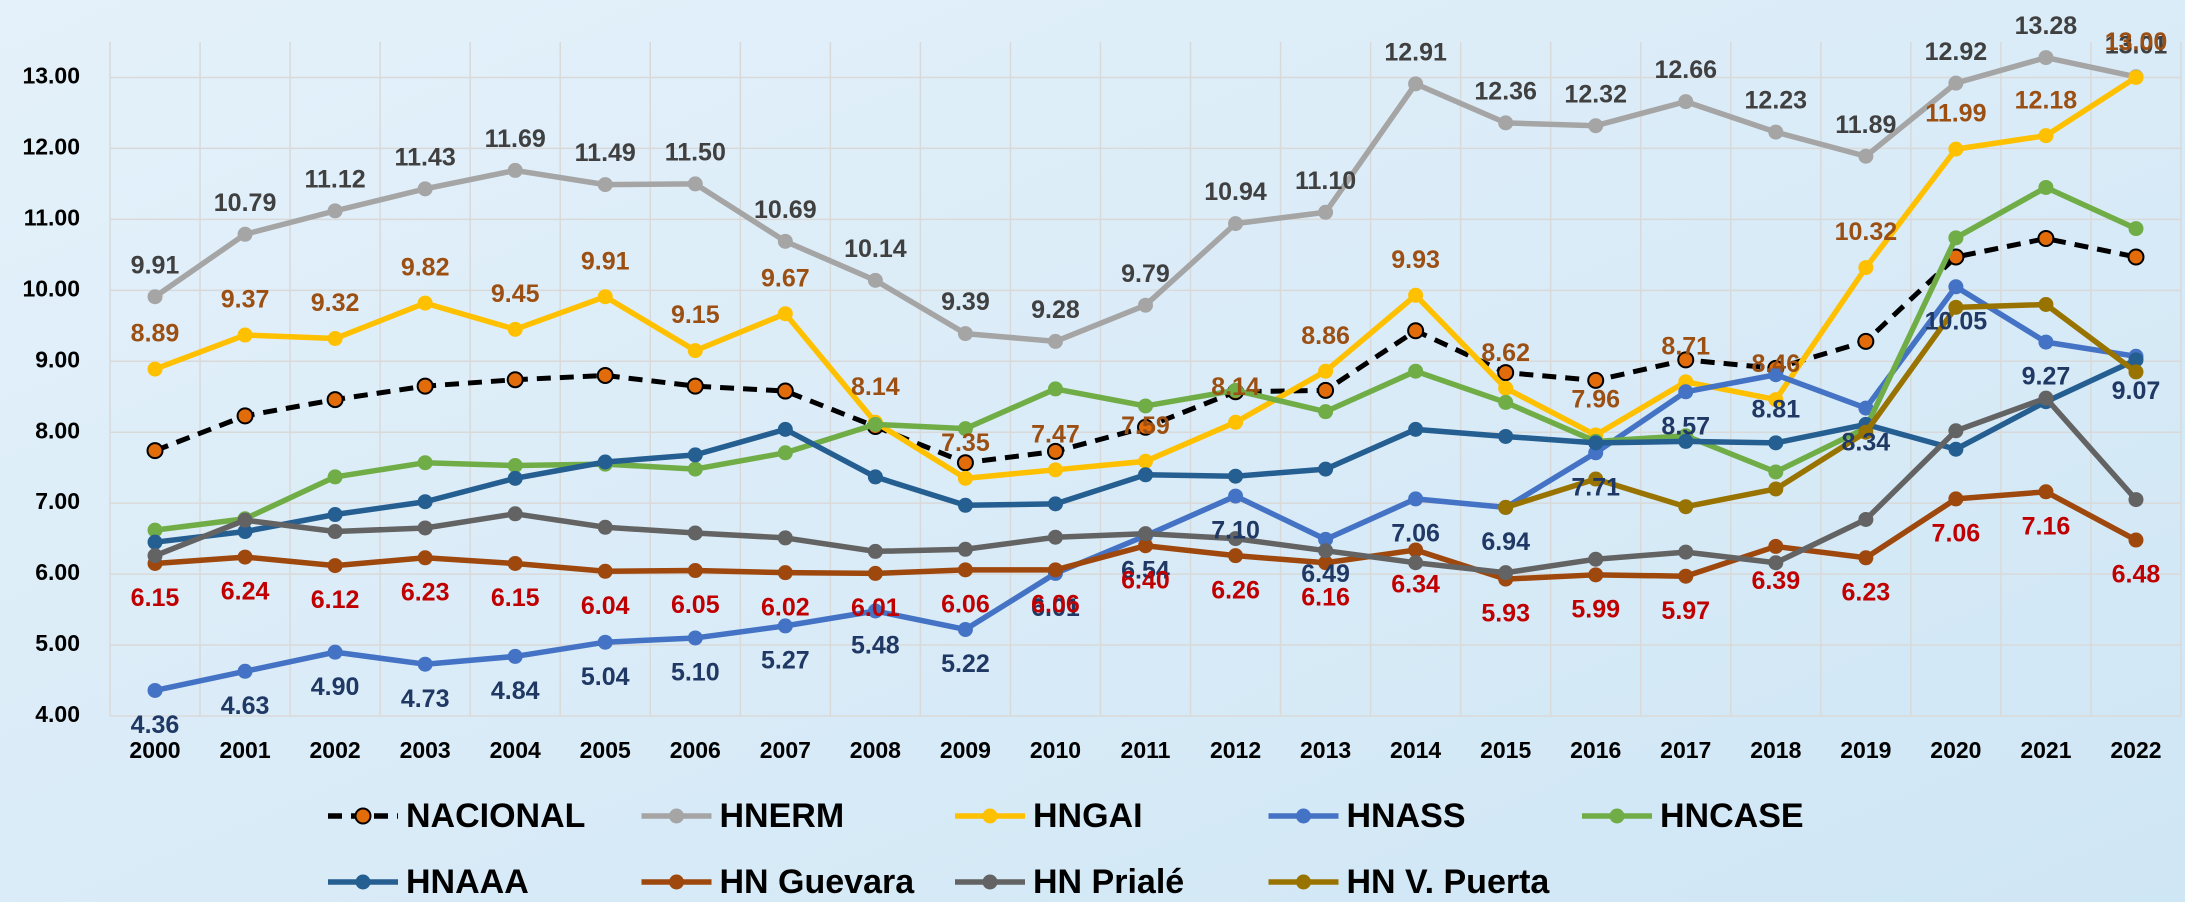 Image resolution: width=2185 pixels, height=902 pixels. Describe the element at coordinates (1449, 882) in the screenshot. I see `legend-label: HN V. Puerta` at that location.